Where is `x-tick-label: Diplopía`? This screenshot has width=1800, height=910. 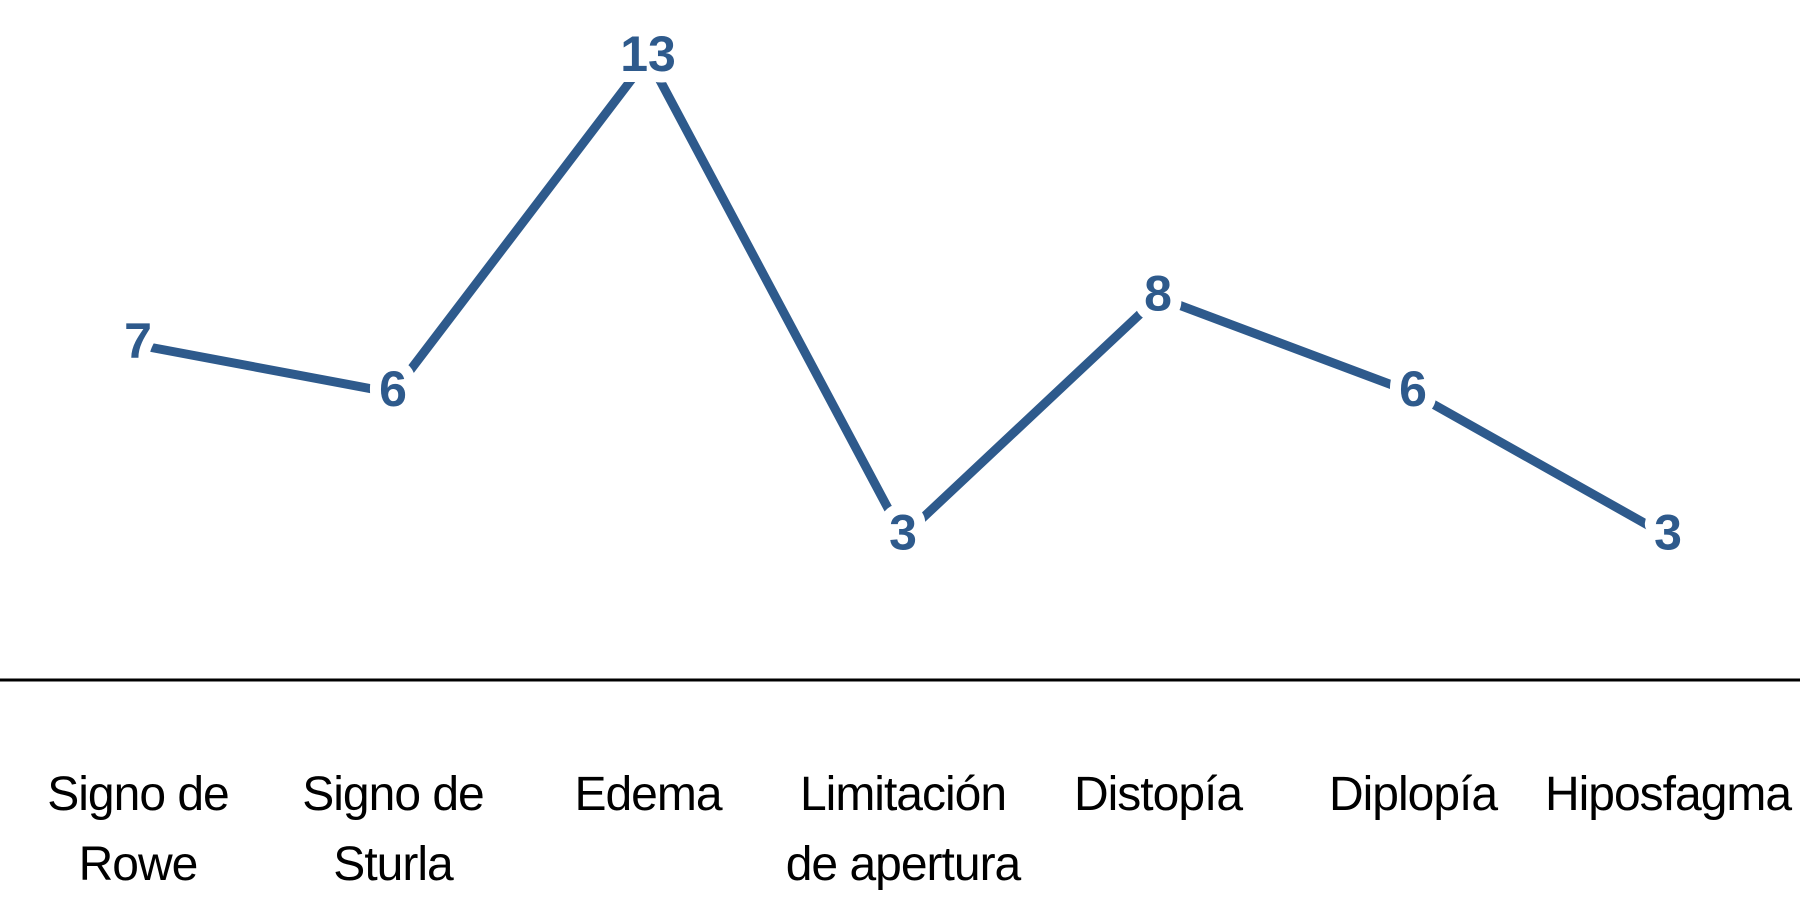 x-tick-label: Diplopía is located at coordinates (1413, 794).